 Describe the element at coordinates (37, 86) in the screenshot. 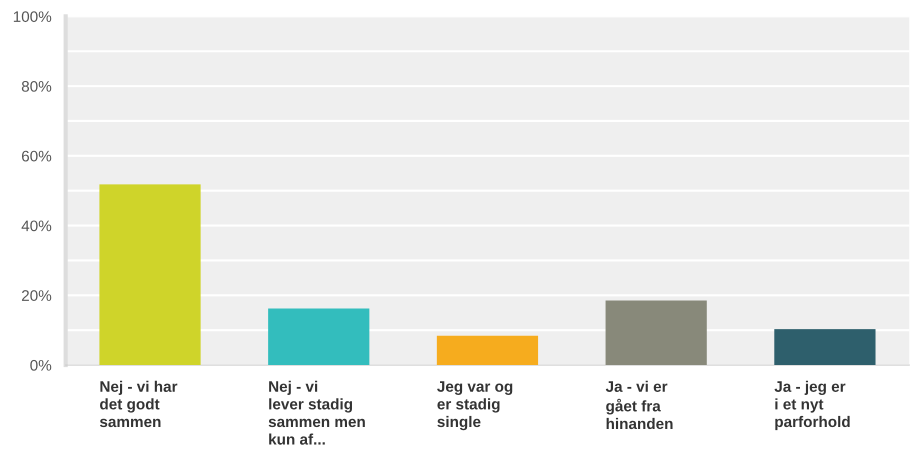

I see `y-tick-label: 80%` at that location.